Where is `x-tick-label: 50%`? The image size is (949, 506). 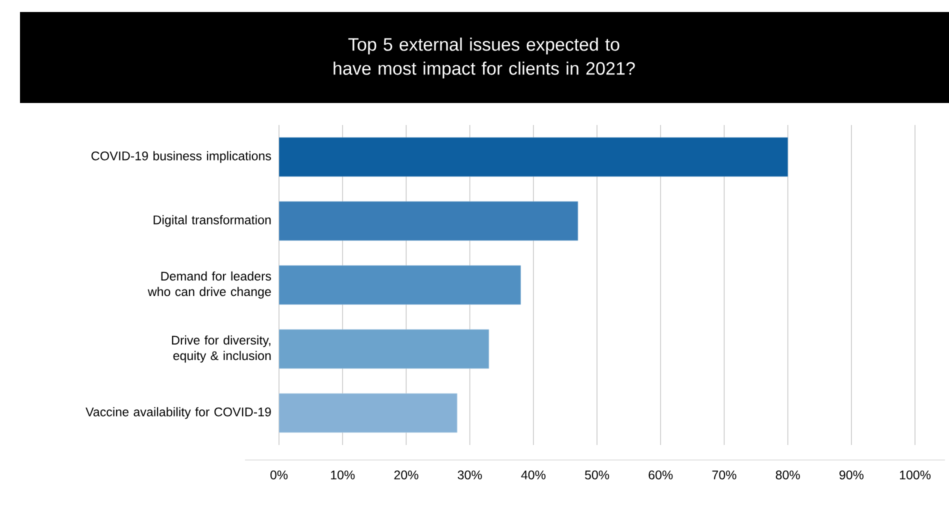 x-tick-label: 50% is located at coordinates (597, 475).